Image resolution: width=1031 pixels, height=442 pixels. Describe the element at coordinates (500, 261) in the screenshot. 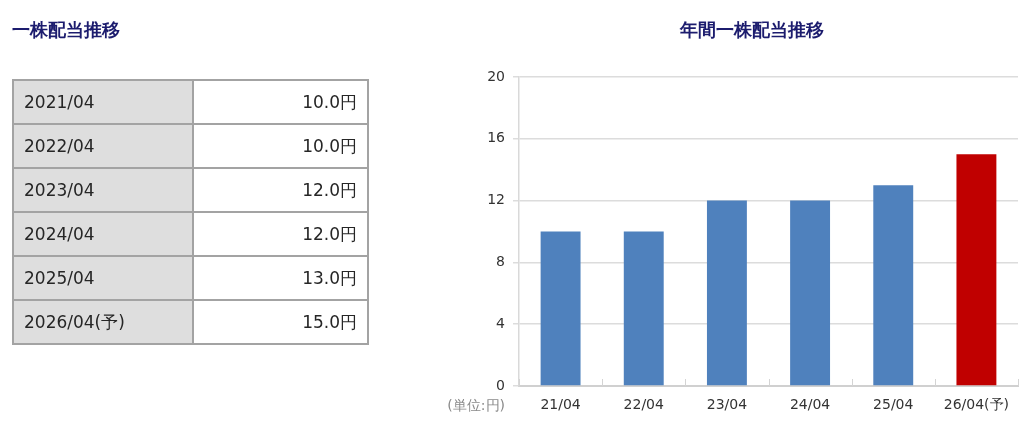

I see `y-tick-label: 8` at that location.